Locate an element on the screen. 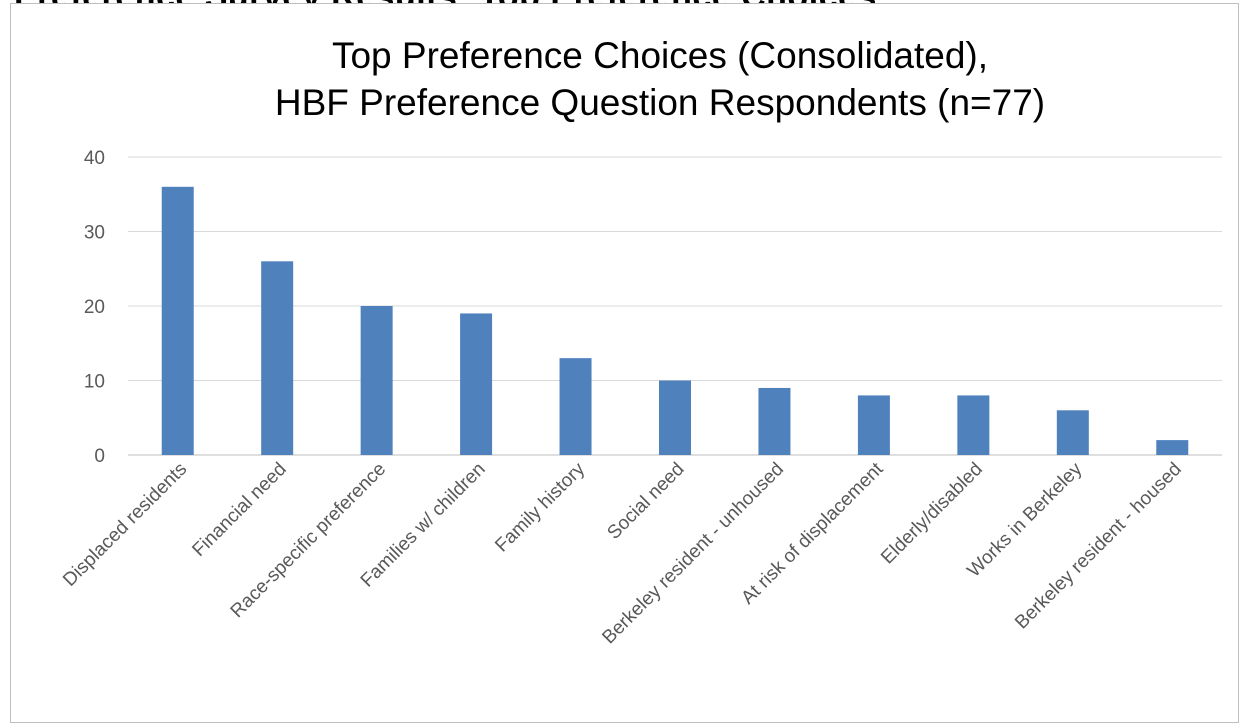 The height and width of the screenshot is (723, 1250). x-category-label: Displaced residents is located at coordinates (125, 525).